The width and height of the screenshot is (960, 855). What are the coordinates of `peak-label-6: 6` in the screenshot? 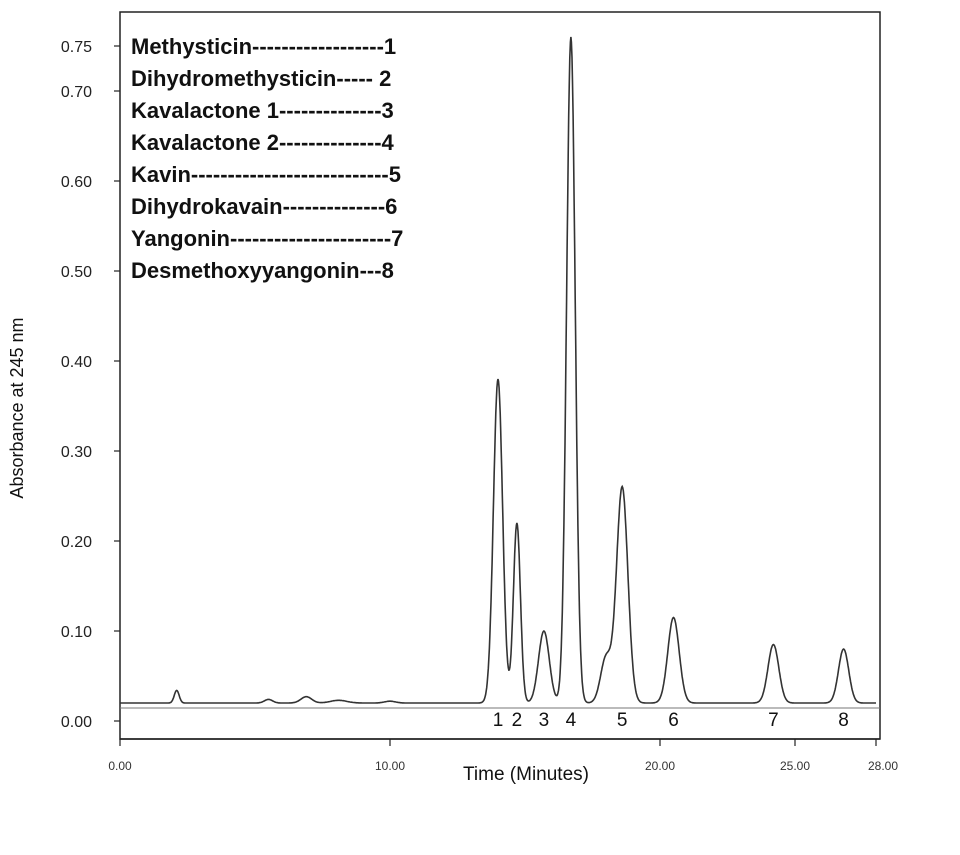 It's located at (673, 720).